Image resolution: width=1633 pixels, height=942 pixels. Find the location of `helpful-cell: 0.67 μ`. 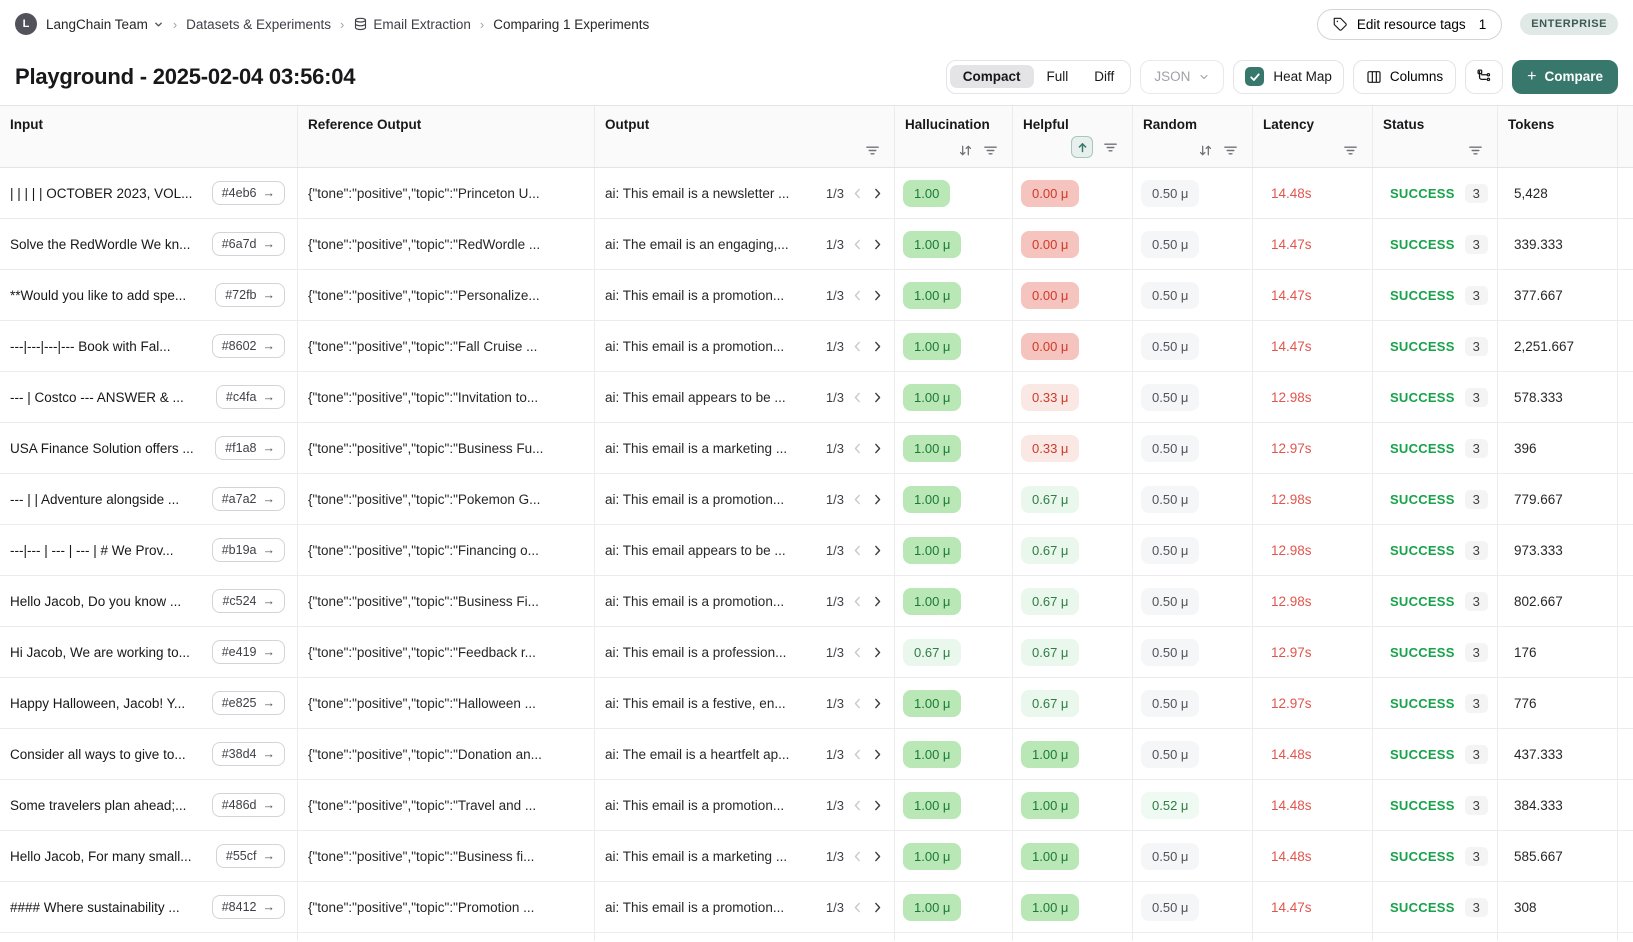

helpful-cell: 0.67 μ is located at coordinates (1073, 652).